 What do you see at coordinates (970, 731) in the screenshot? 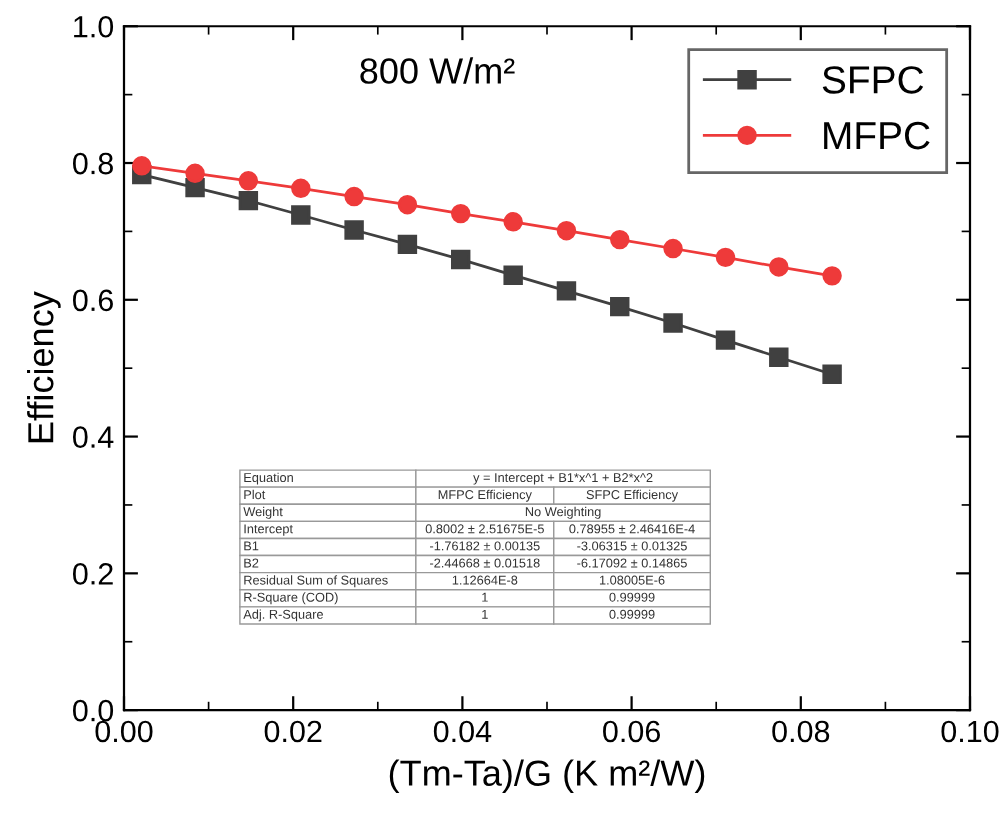
I see `x-tick-label: 0.10` at bounding box center [970, 731].